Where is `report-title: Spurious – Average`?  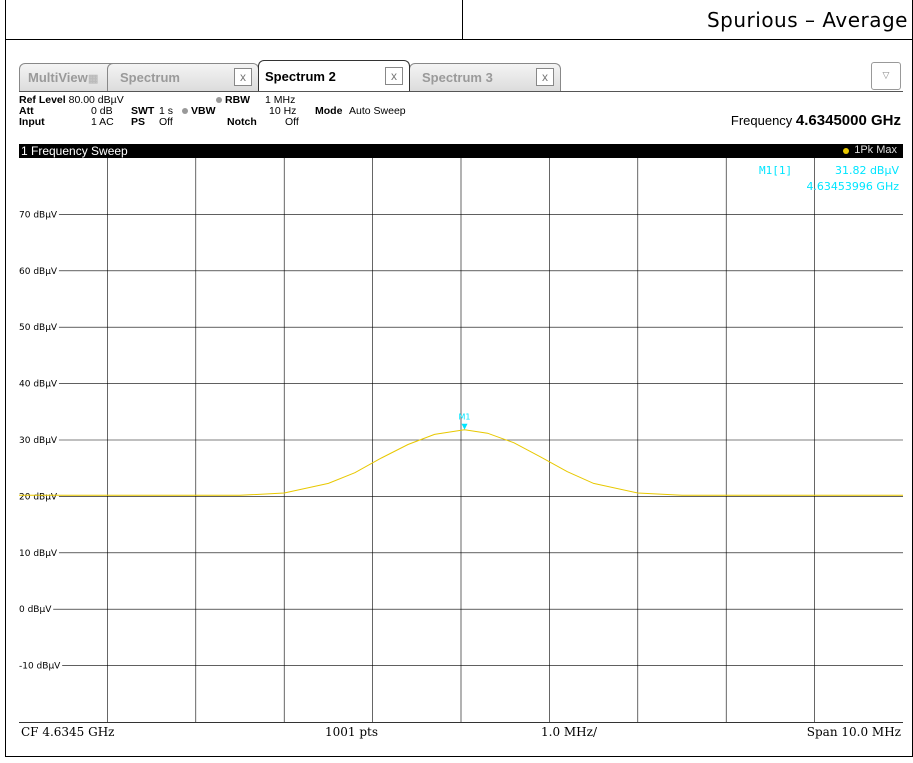 report-title: Spurious – Average is located at coordinates (807, 20).